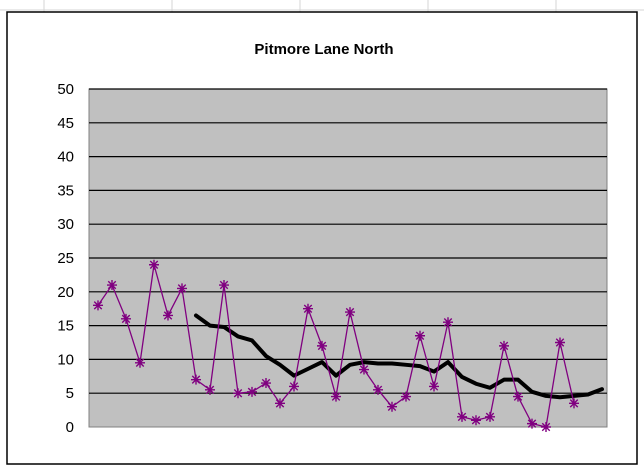 This screenshot has height=466, width=644. I want to click on y-tick-label: 5, so click(70, 393).